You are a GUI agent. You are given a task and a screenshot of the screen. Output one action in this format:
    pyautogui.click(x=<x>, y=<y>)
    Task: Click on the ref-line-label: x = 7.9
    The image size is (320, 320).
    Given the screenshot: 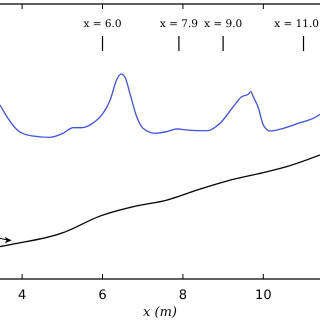 What is the action you would take?
    pyautogui.click(x=179, y=24)
    